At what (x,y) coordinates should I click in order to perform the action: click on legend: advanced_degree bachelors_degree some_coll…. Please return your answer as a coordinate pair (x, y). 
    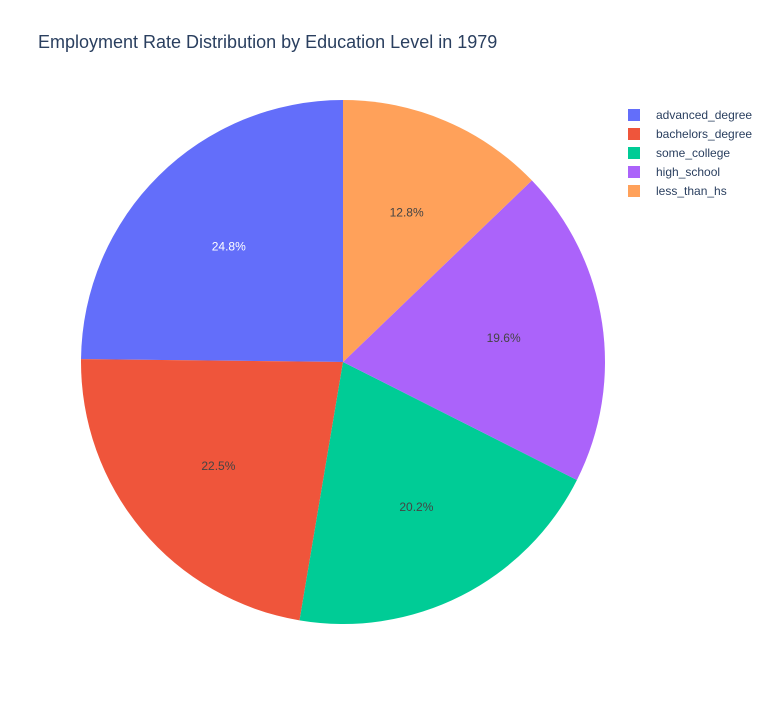
    Looking at the image, I should click on (690, 152).